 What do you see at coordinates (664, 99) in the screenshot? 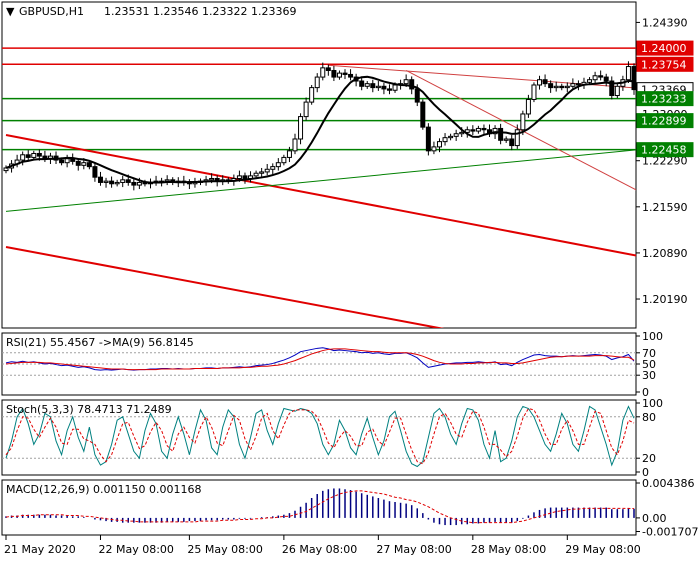
I see `level-label-3: 1.23233` at bounding box center [664, 99].